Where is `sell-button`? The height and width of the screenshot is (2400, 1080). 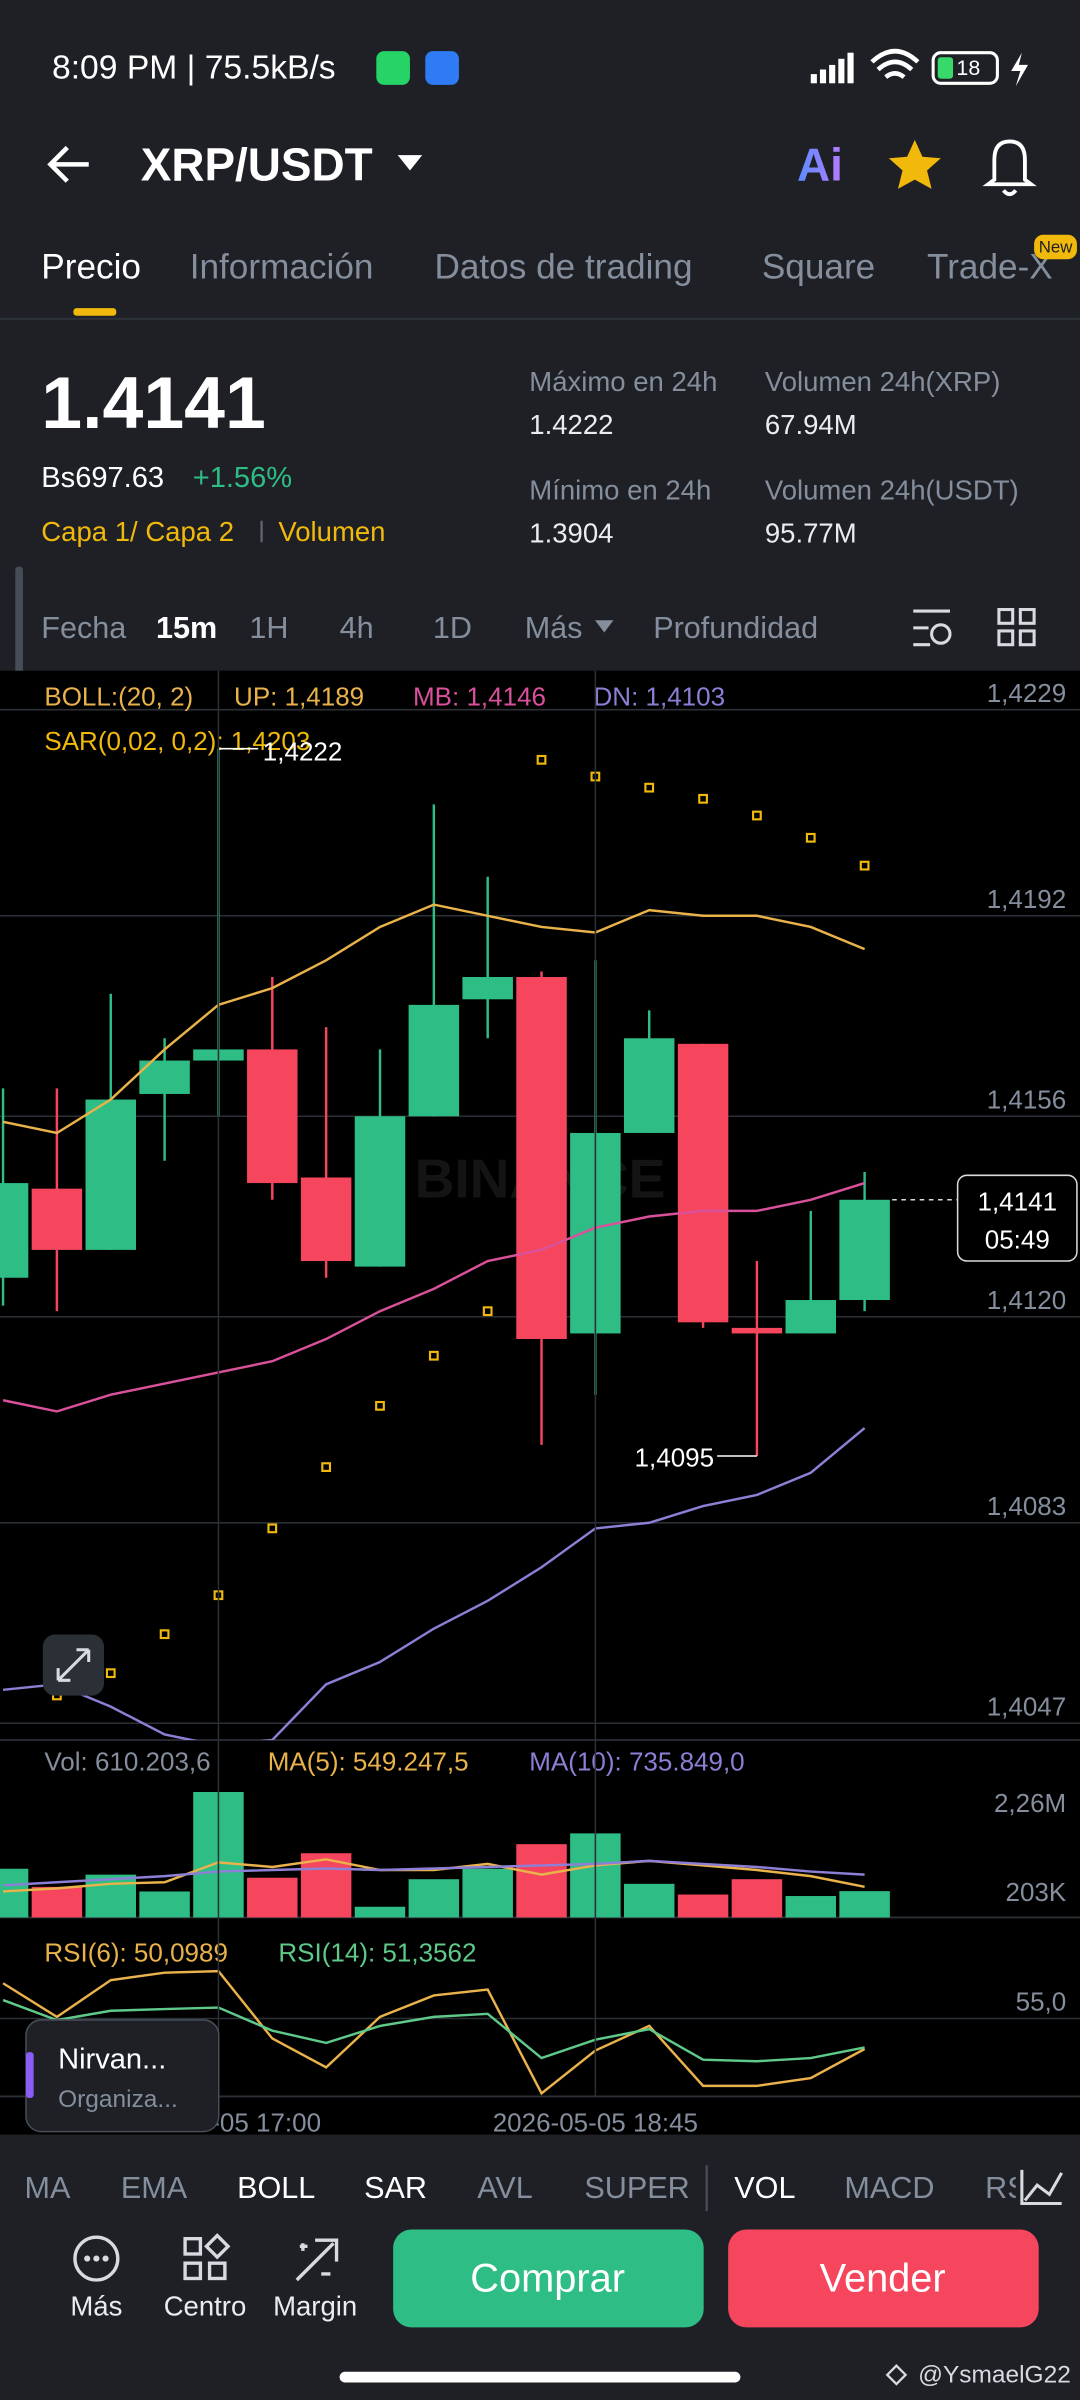
sell-button is located at coordinates (883, 2278).